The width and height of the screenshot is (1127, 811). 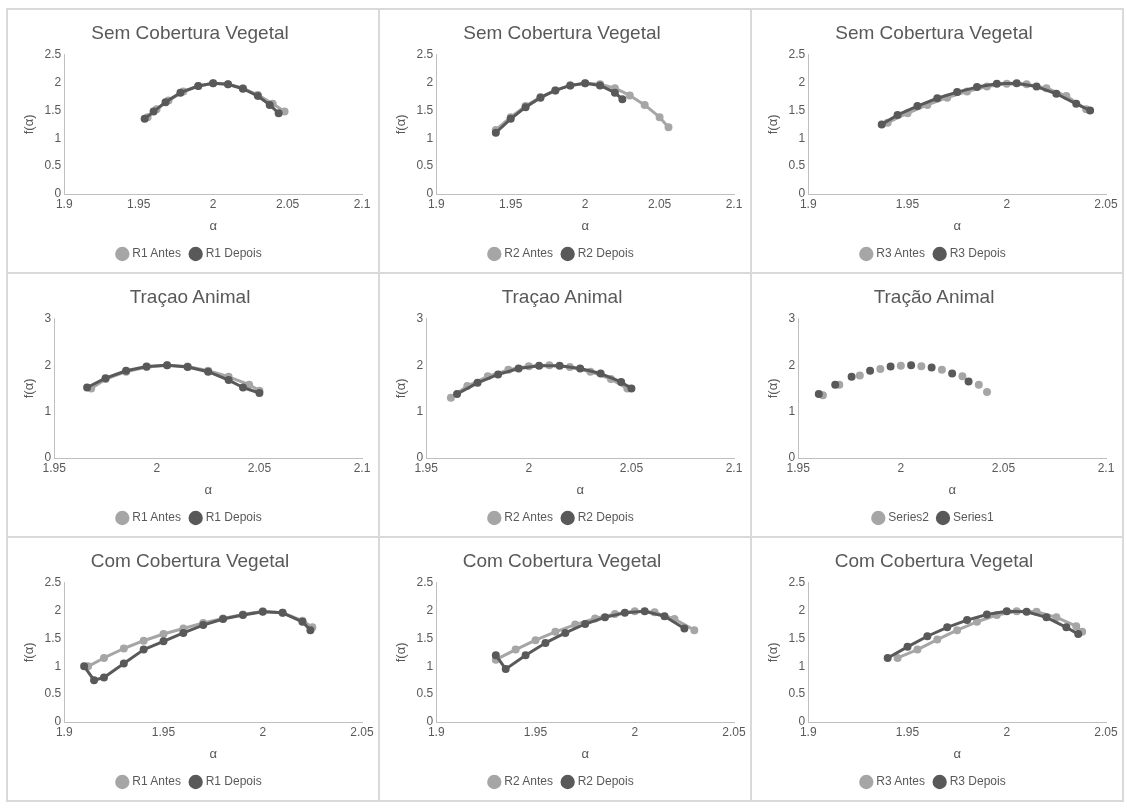 What do you see at coordinates (909, 517) in the screenshot?
I see `legend-label: Series2` at bounding box center [909, 517].